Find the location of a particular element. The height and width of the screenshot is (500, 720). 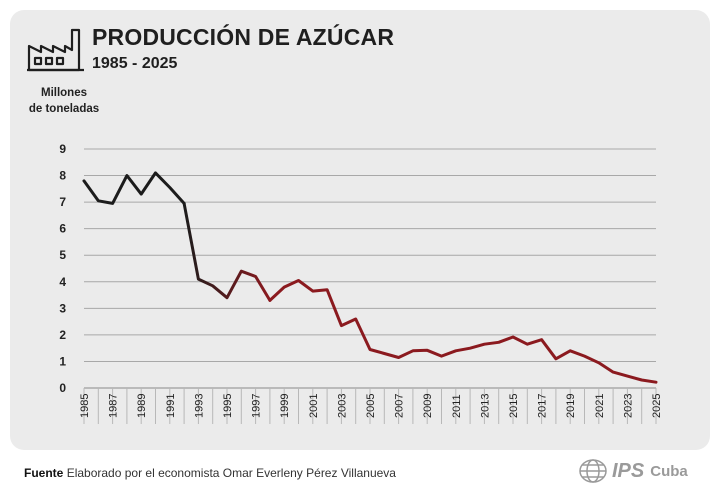

x-tick-label-2021: 2021 is located at coordinates (600, 406).